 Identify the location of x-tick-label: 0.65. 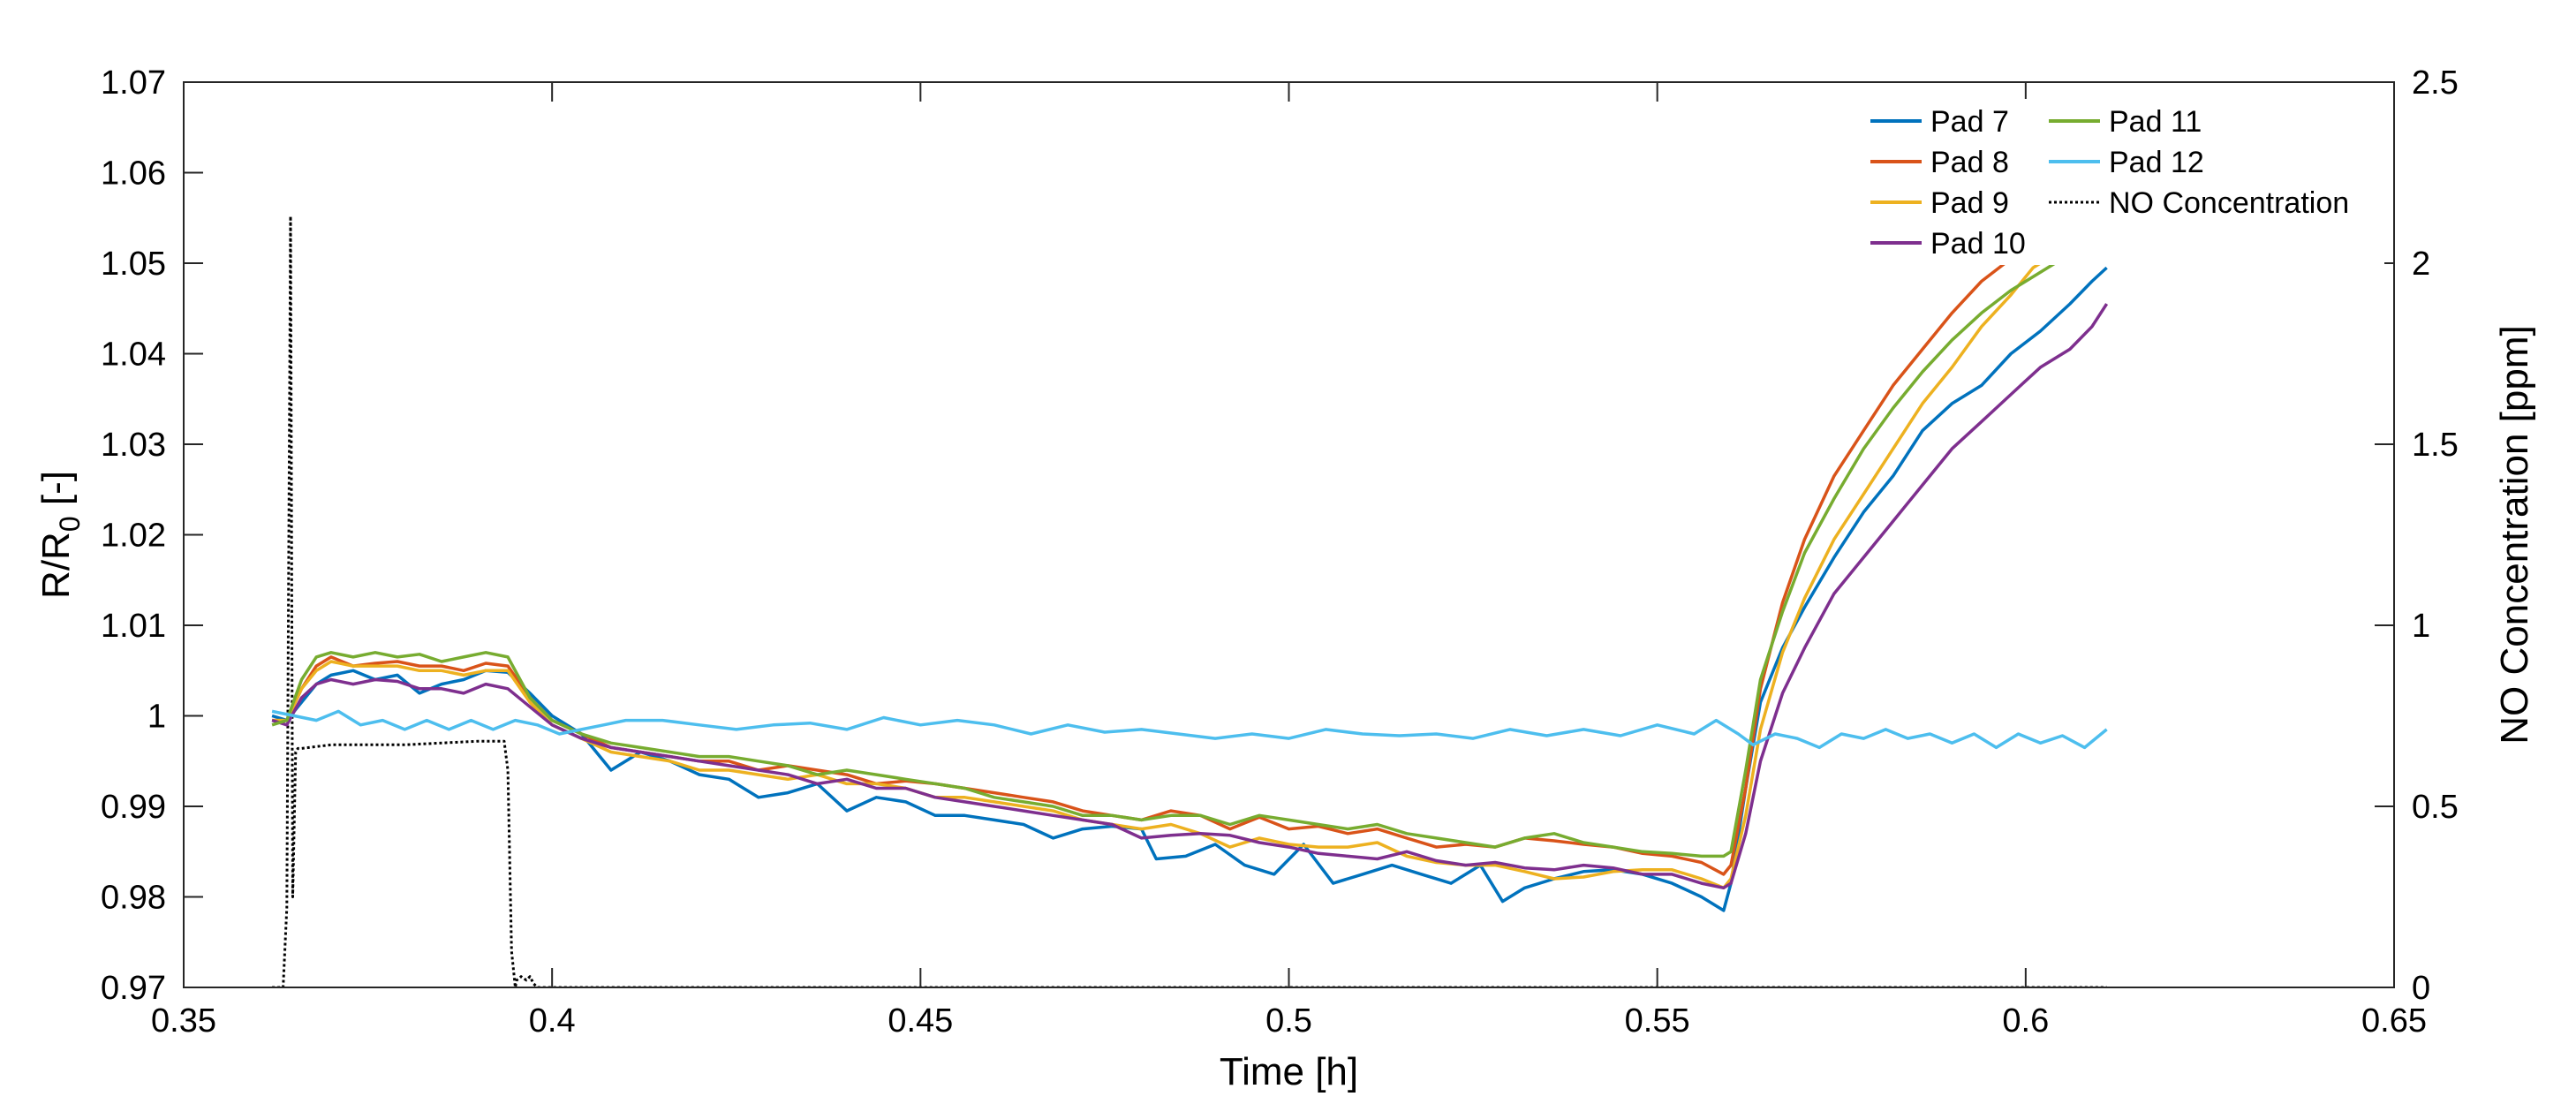
(2394, 1021).